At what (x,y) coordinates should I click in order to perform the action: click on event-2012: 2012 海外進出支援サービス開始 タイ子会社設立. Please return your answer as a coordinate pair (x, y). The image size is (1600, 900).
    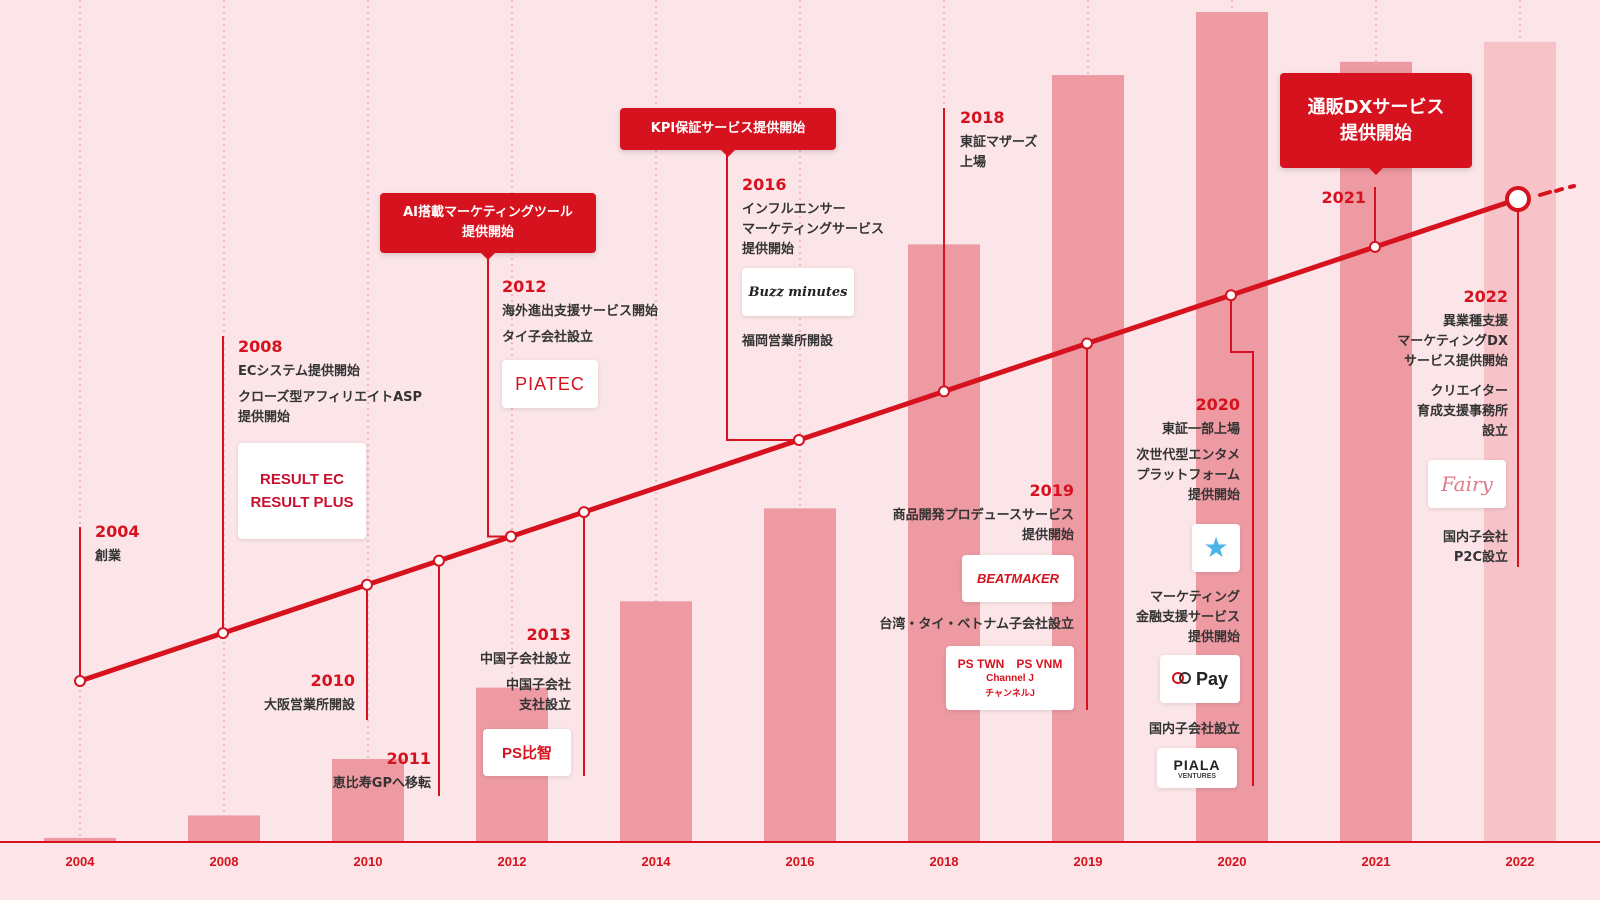
    Looking at the image, I should click on (580, 315).